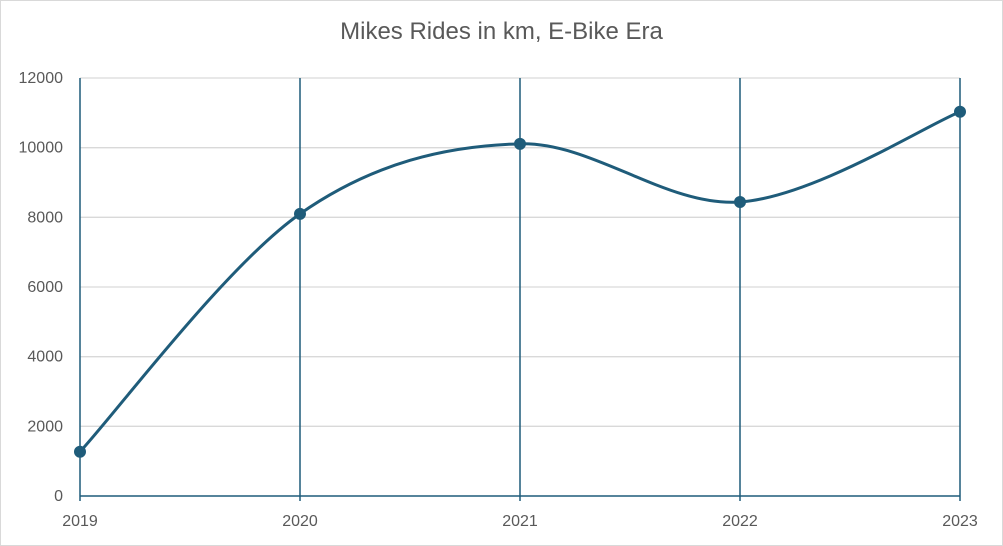 The image size is (1003, 546). I want to click on y-tick-label: 8000, so click(45, 217).